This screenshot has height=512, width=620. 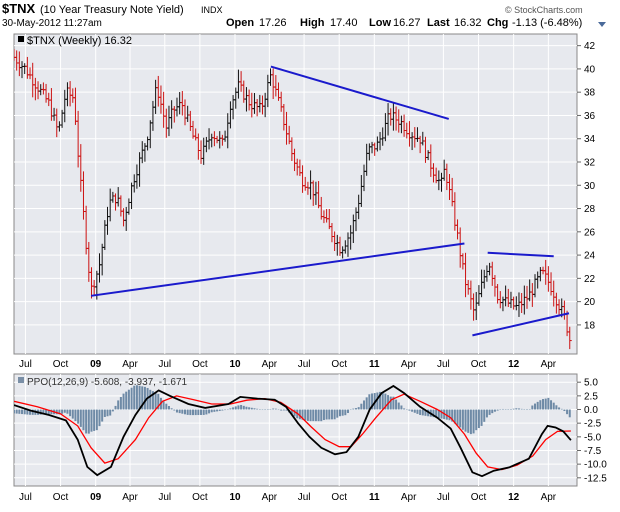 What do you see at coordinates (479, 497) in the screenshot?
I see `ppo-x-tick-label: Oct` at bounding box center [479, 497].